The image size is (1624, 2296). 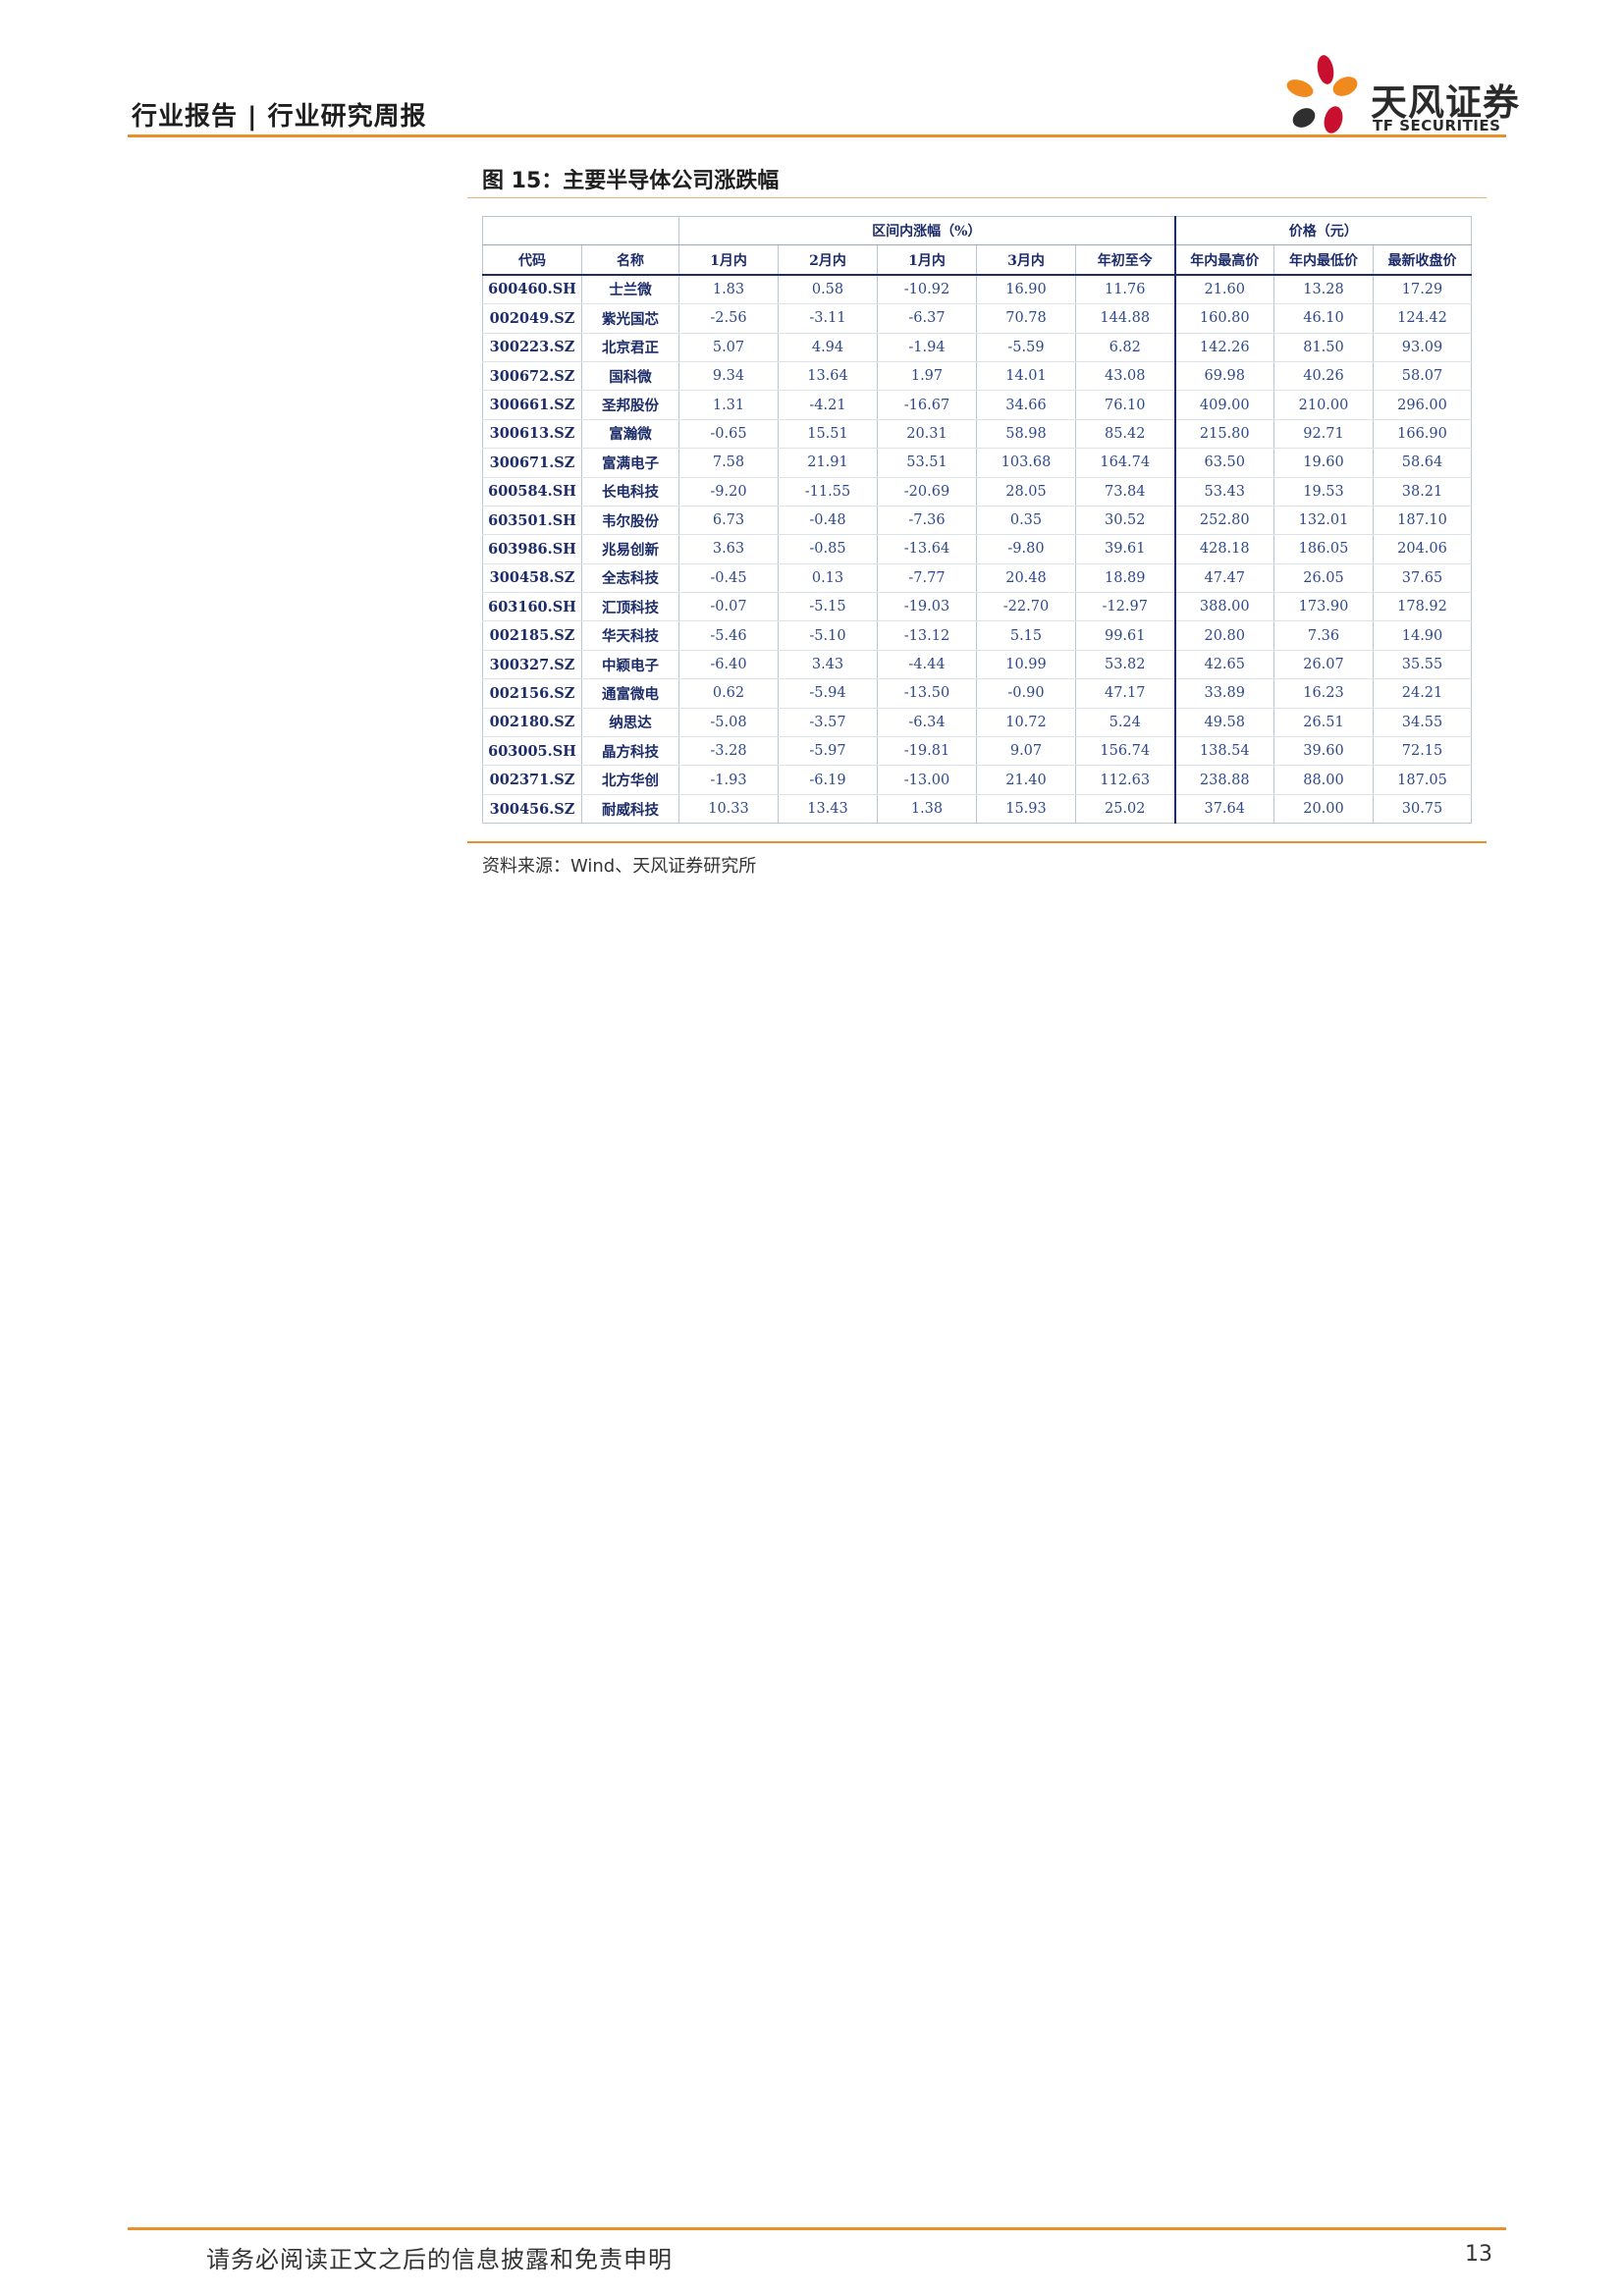 What do you see at coordinates (532, 521) in the screenshot?
I see `stock-code-cell: 603501.SH` at bounding box center [532, 521].